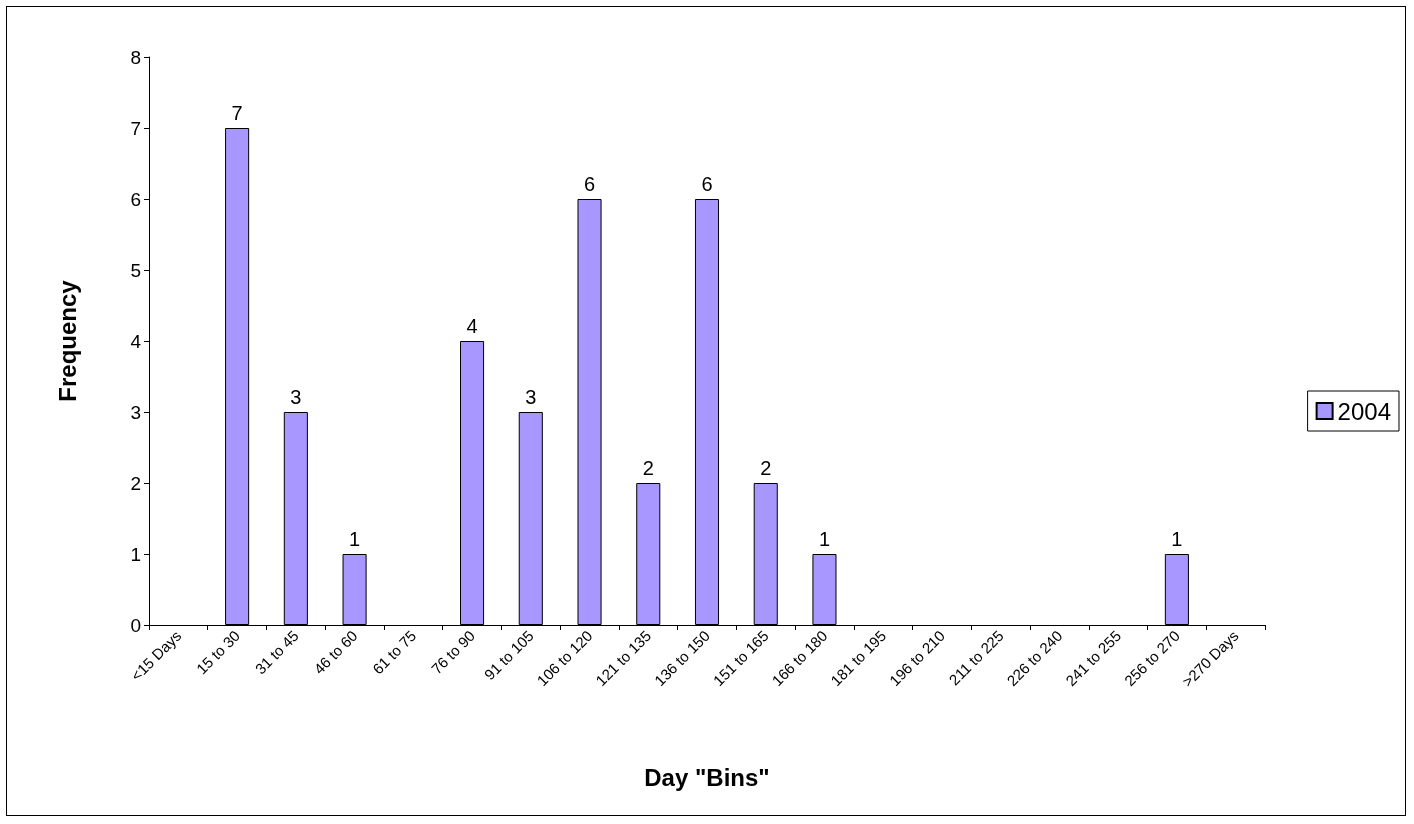 The height and width of the screenshot is (824, 1414). What do you see at coordinates (135, 483) in the screenshot?
I see `y-tick-label: 2` at bounding box center [135, 483].